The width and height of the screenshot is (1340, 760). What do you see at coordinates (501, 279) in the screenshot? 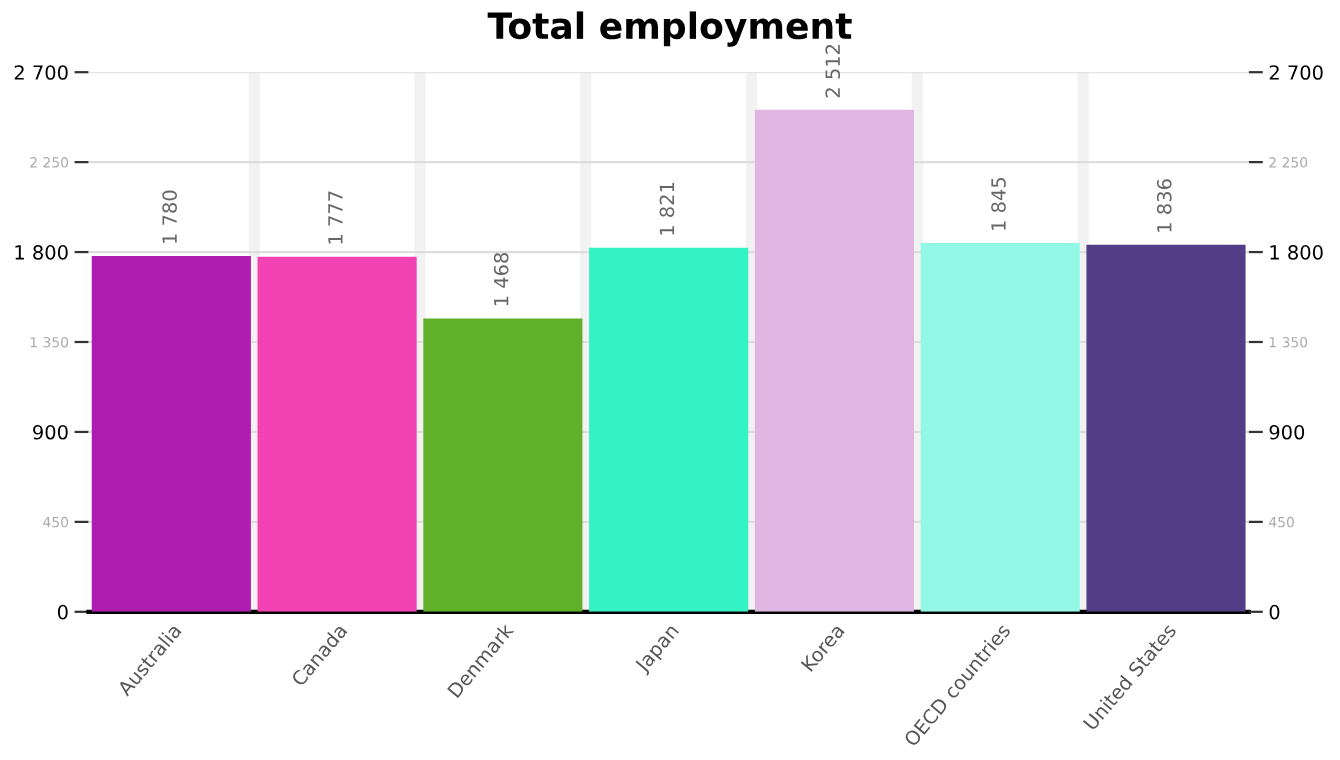
I see `data-label: 1 468` at bounding box center [501, 279].